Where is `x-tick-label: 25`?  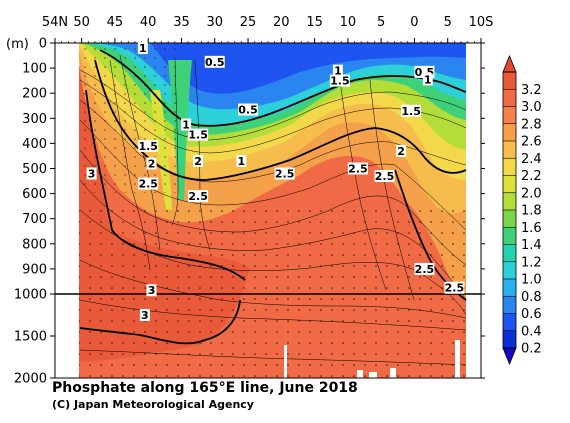 x-tick-label: 25 is located at coordinates (248, 22).